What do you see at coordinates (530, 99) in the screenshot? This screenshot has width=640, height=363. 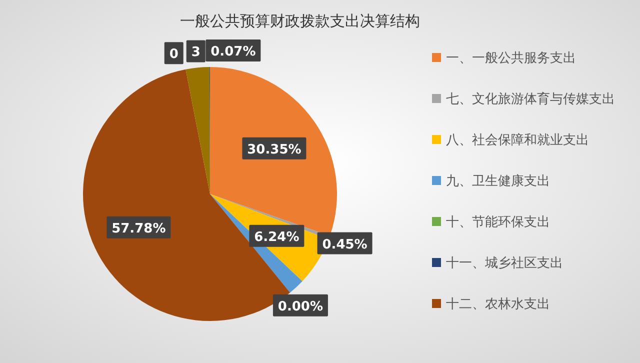 I see `legend-label: 七、文化旅游体育与传媒支出` at bounding box center [530, 99].